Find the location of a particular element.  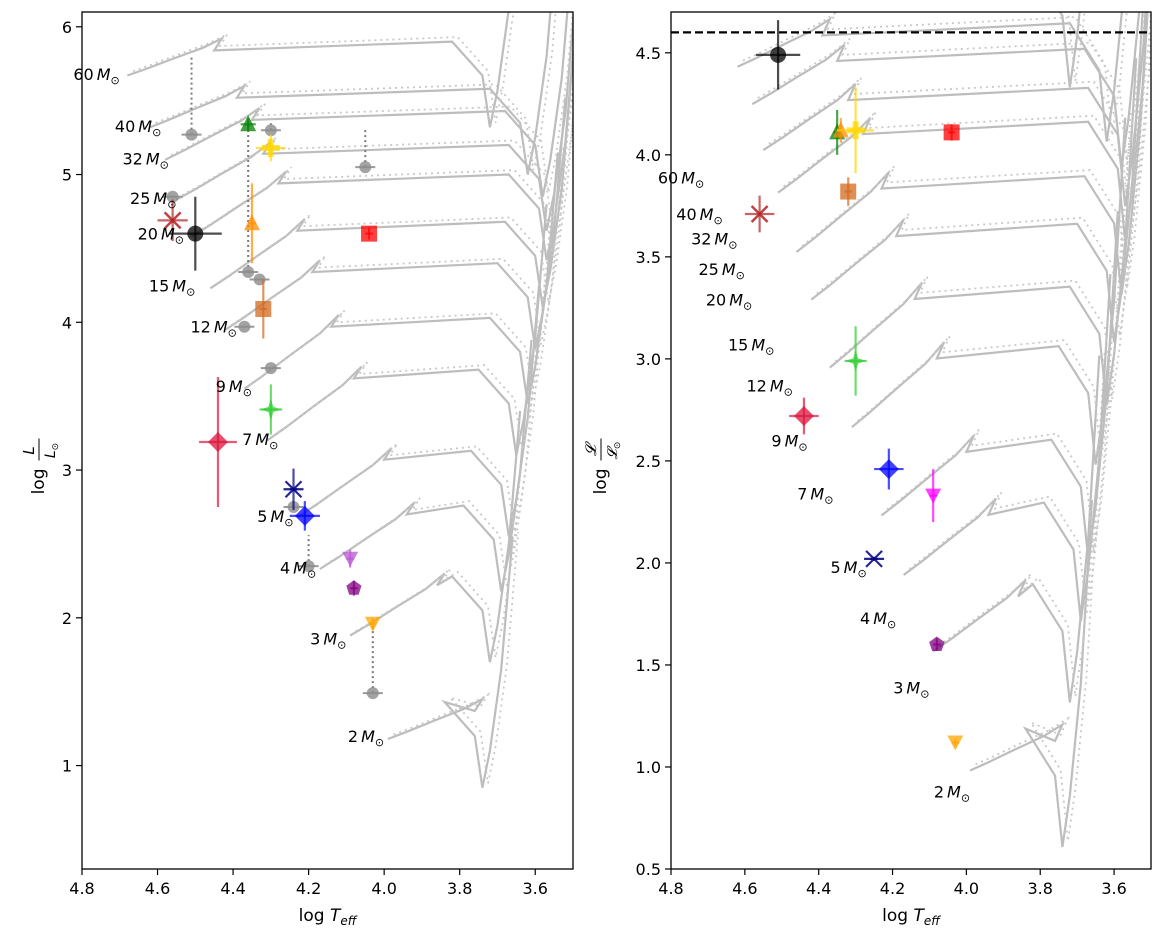

data-point-purple is located at coordinates (354, 588).